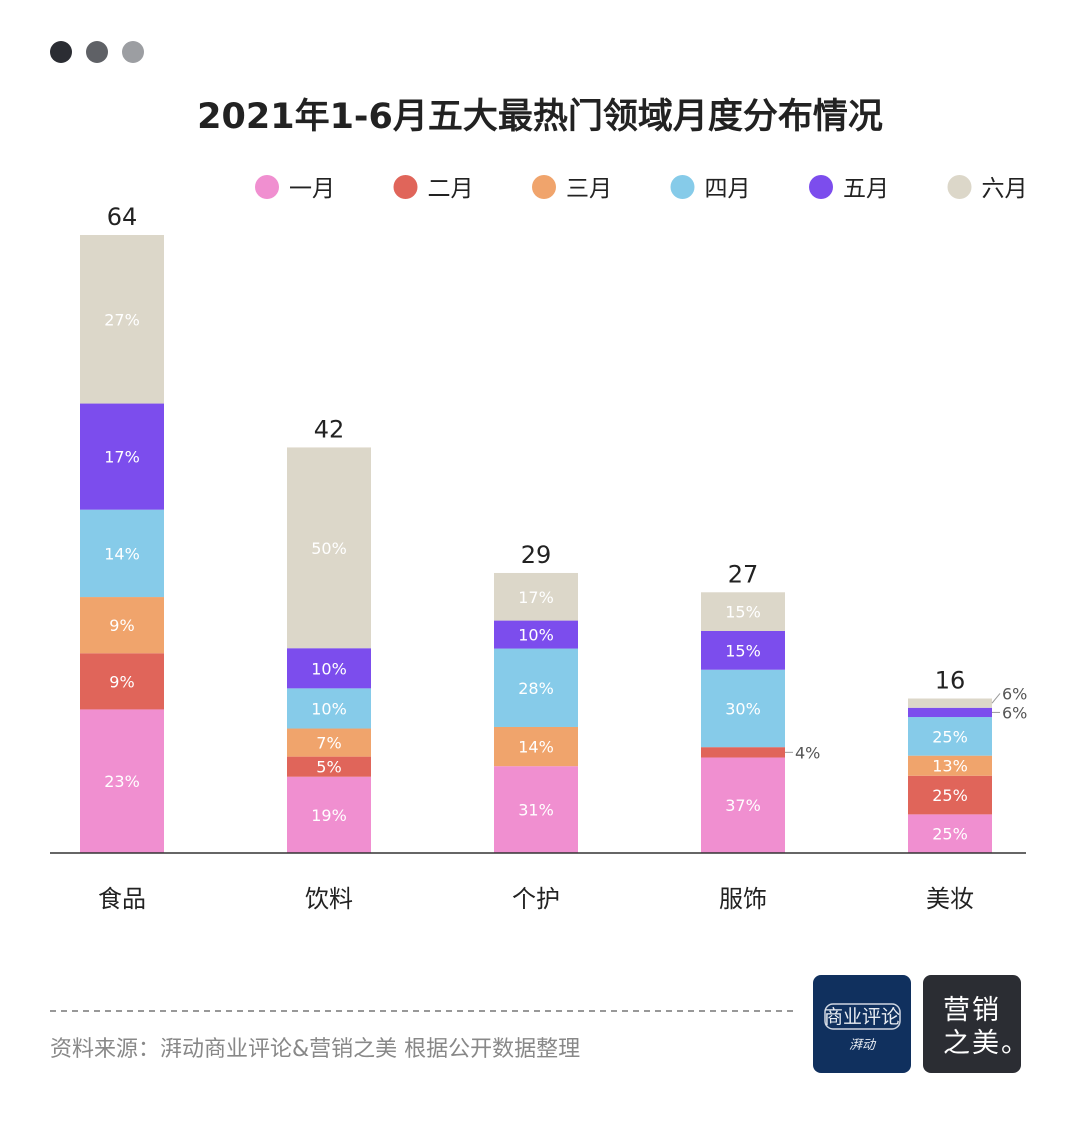 This screenshot has width=1080, height=1132. I want to click on logo-yingxiao-zhimei: 营销 之美。, so click(976, 1024).